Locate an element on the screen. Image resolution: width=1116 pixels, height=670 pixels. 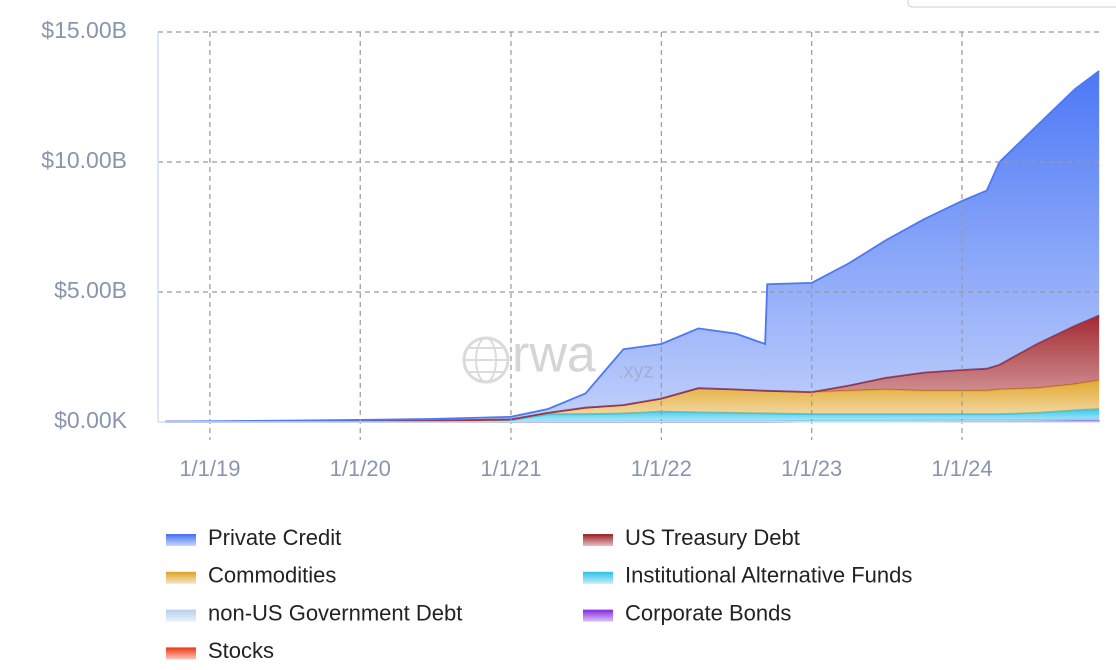
watermark: rwa .xyz is located at coordinates (558, 355).